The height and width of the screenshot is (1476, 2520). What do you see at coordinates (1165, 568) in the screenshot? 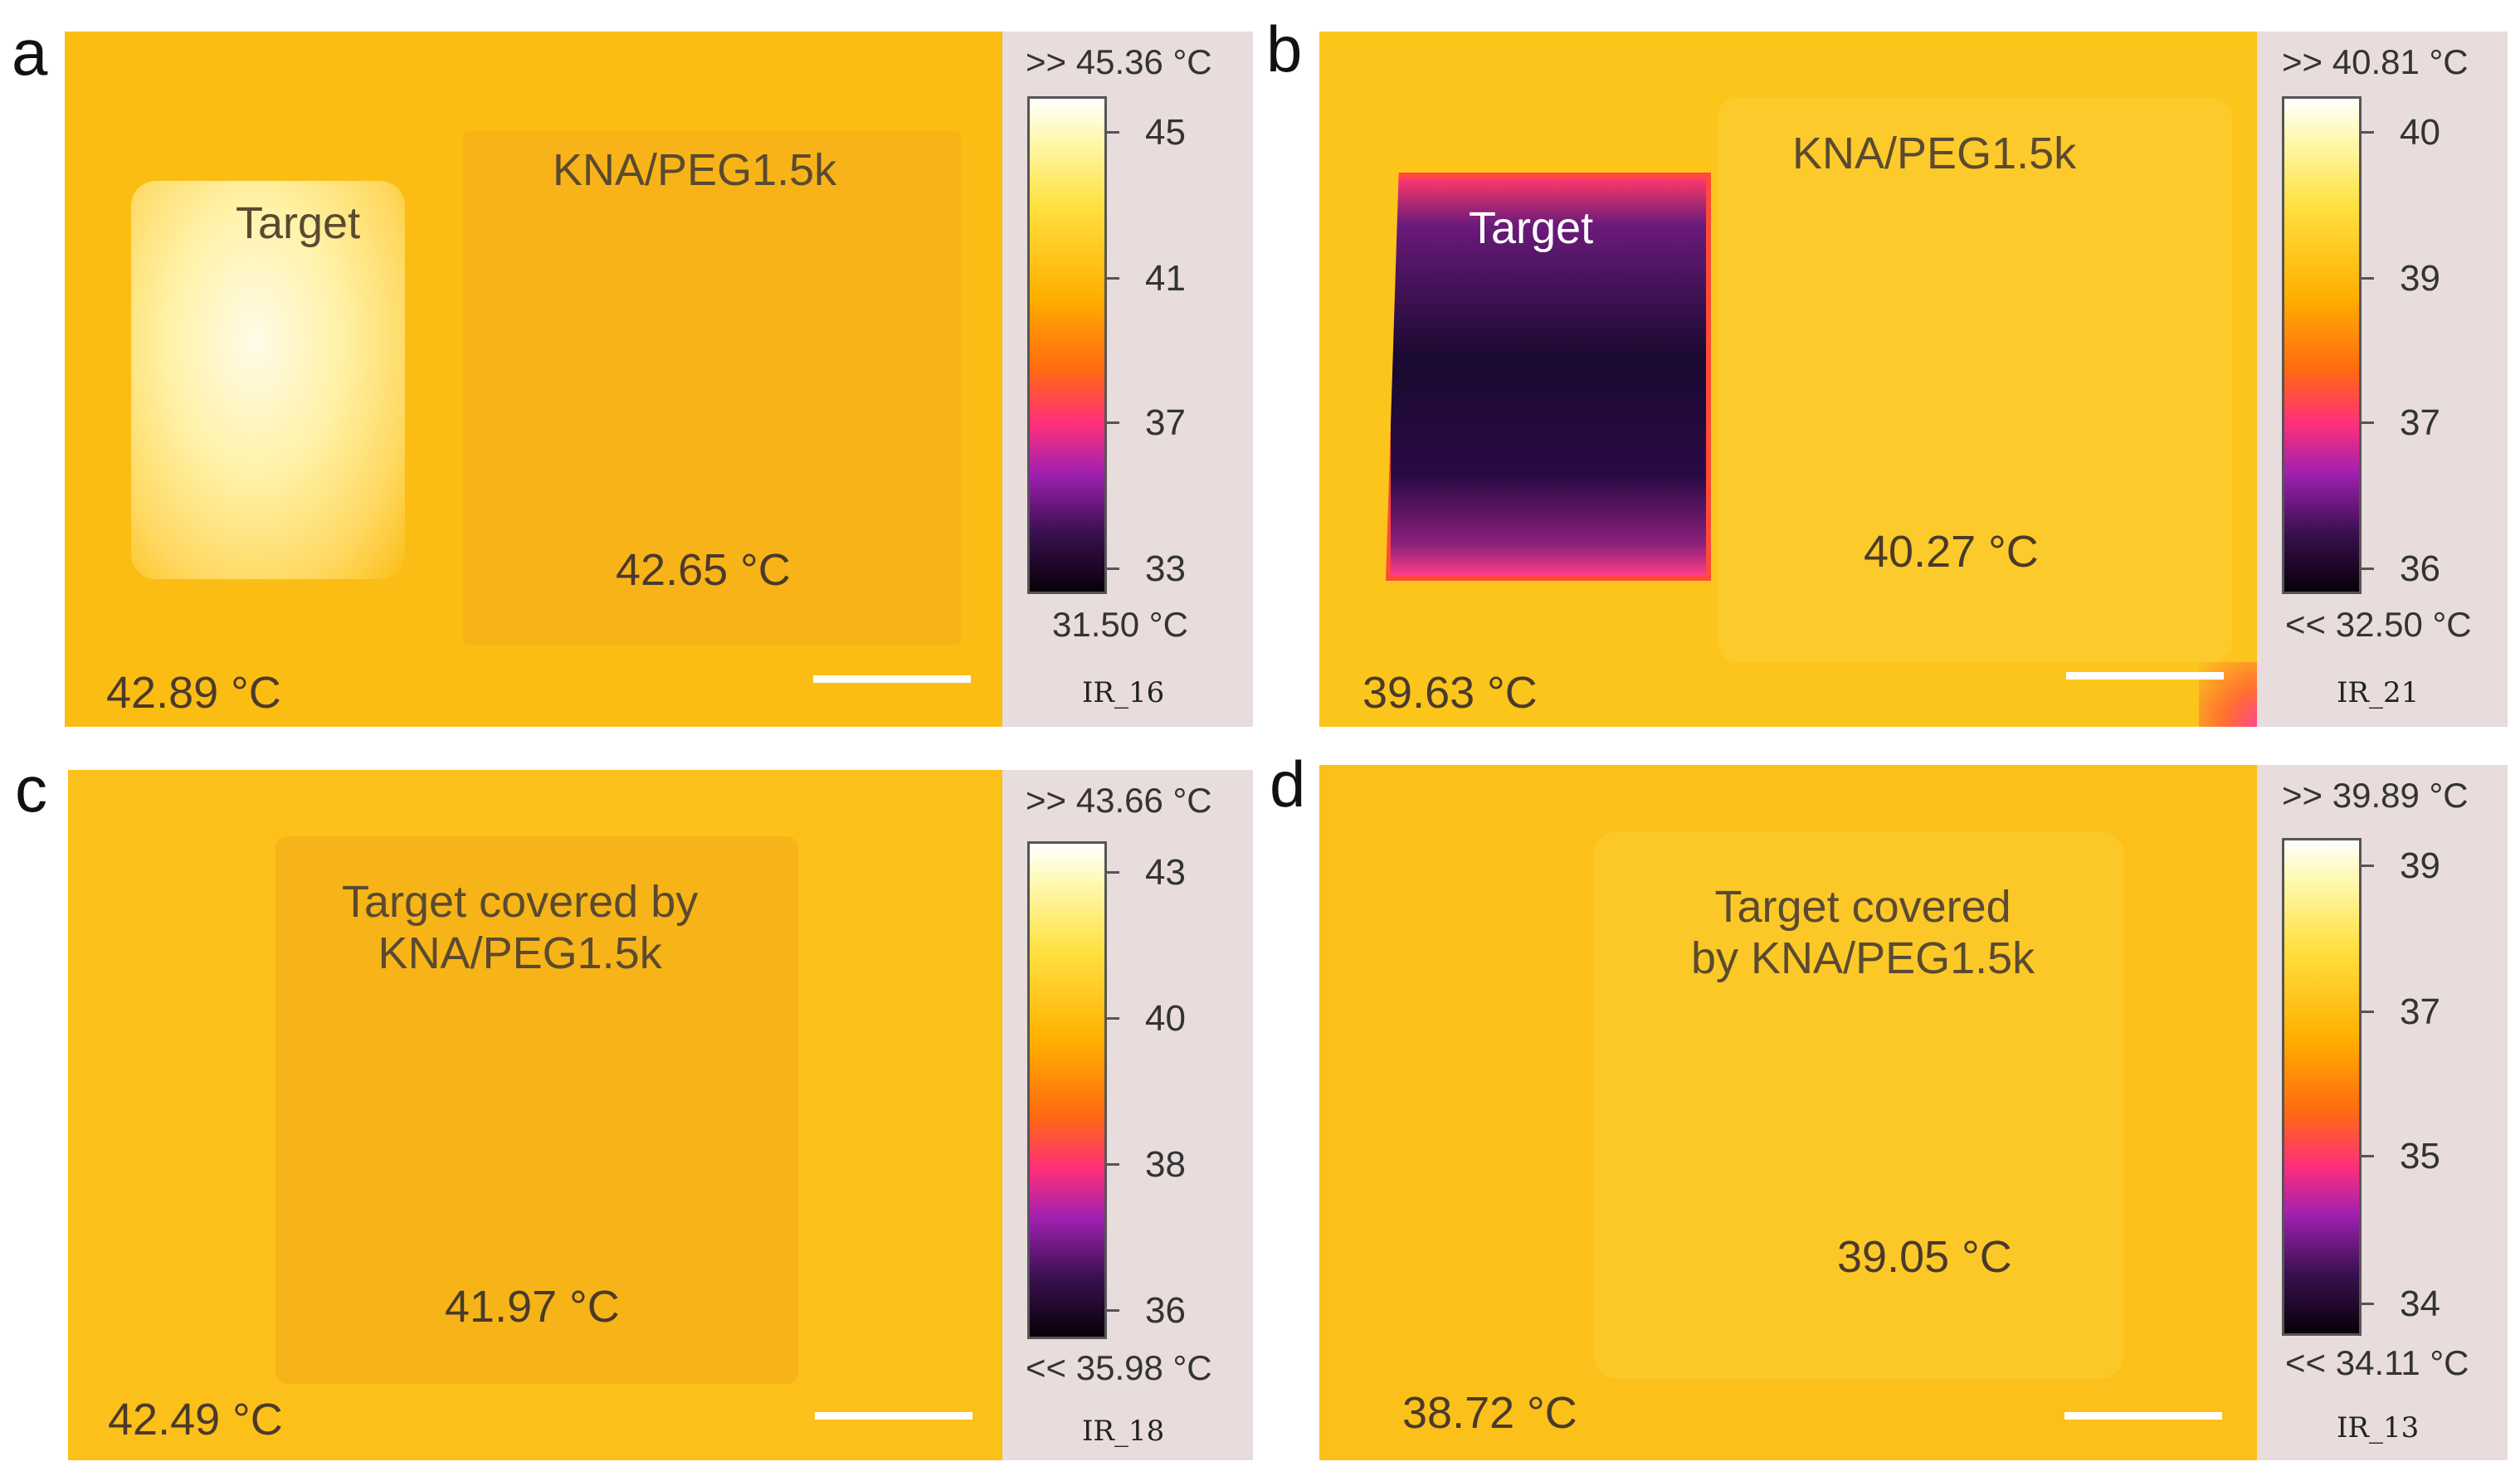
I see `panel-a-tick-label: 33` at bounding box center [1165, 568].